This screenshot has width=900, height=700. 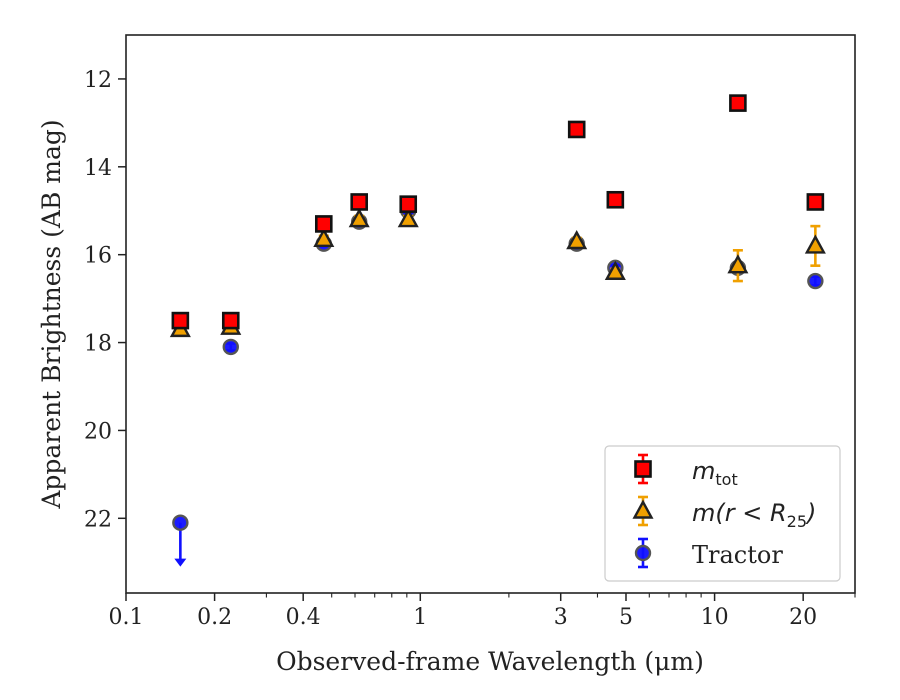 I want to click on legend-markers, so click(x=643, y=511).